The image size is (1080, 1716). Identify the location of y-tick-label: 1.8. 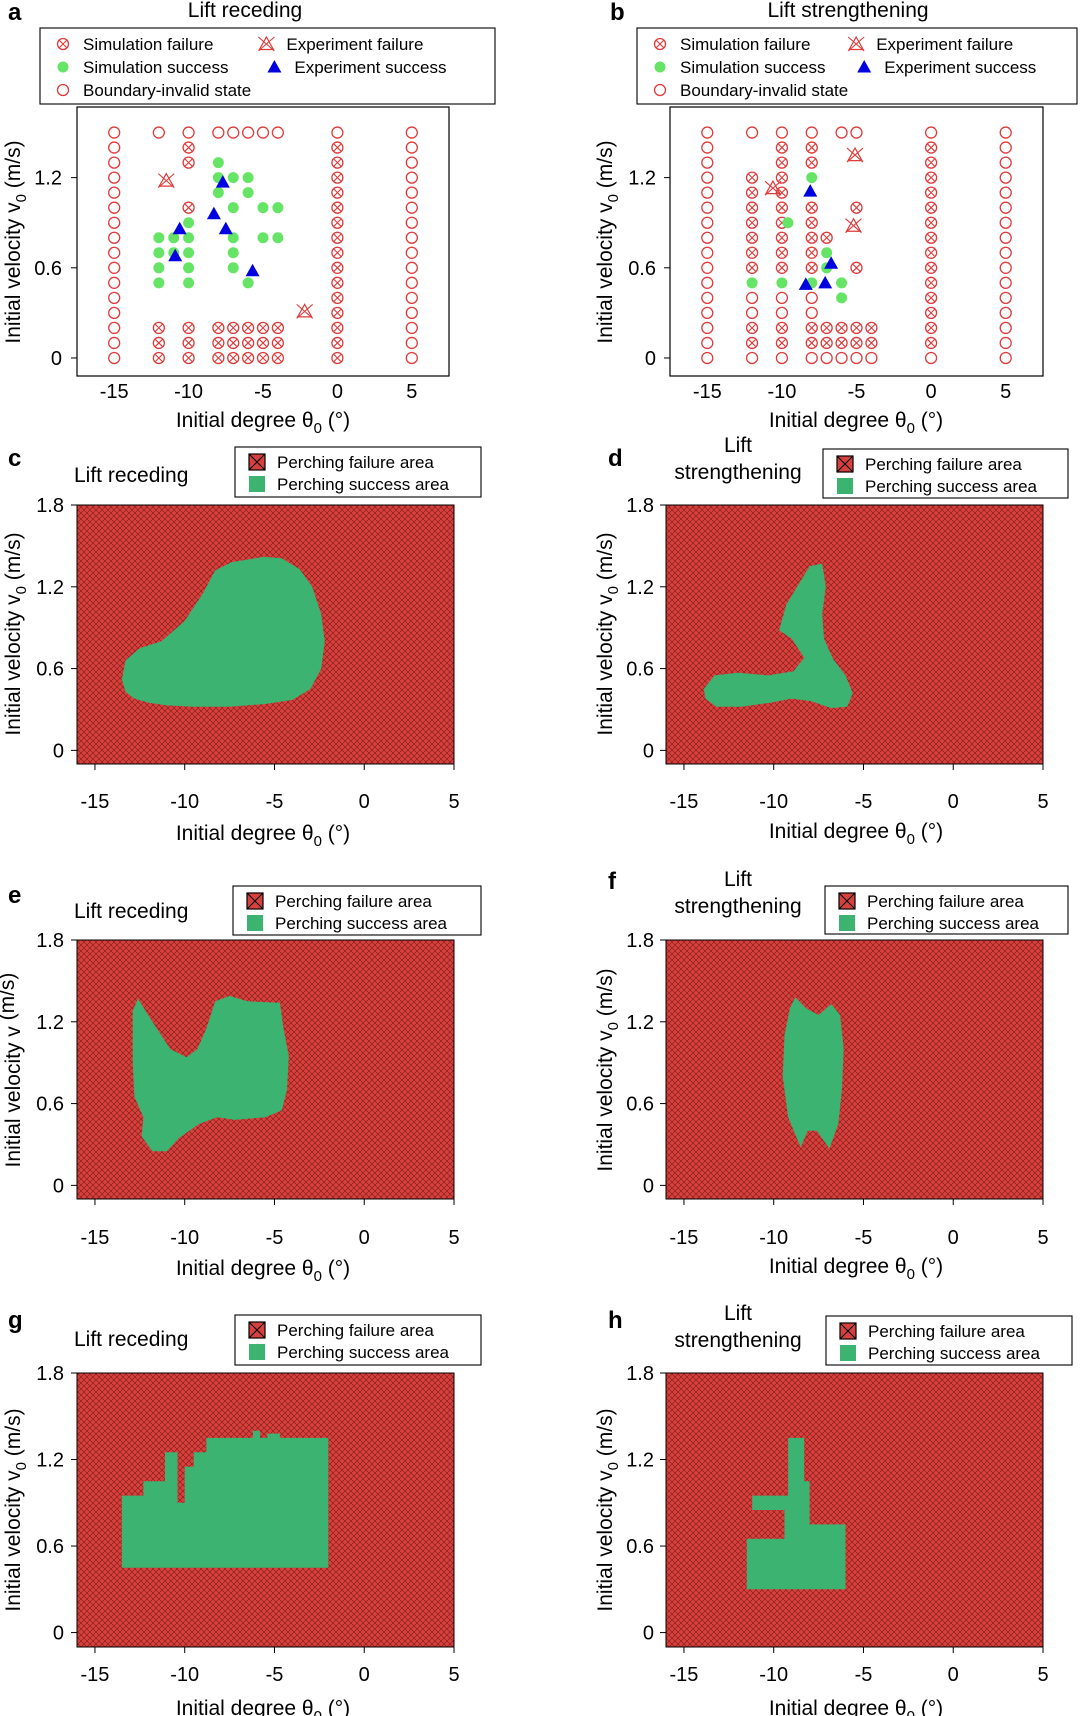
(640, 506).